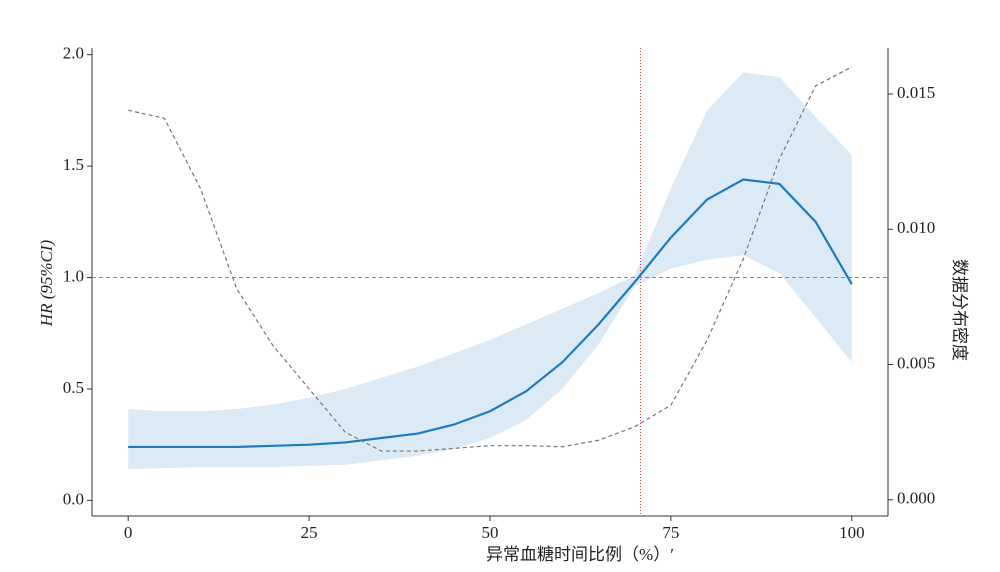 The height and width of the screenshot is (572, 1000). I want to click on y2-tick-label: 0.015, so click(916, 92).